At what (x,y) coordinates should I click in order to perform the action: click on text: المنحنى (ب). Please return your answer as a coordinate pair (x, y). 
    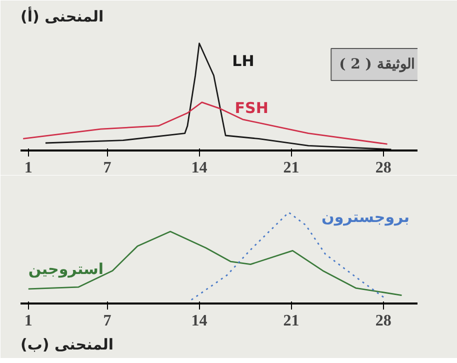
    Looking at the image, I should click on (67, 345).